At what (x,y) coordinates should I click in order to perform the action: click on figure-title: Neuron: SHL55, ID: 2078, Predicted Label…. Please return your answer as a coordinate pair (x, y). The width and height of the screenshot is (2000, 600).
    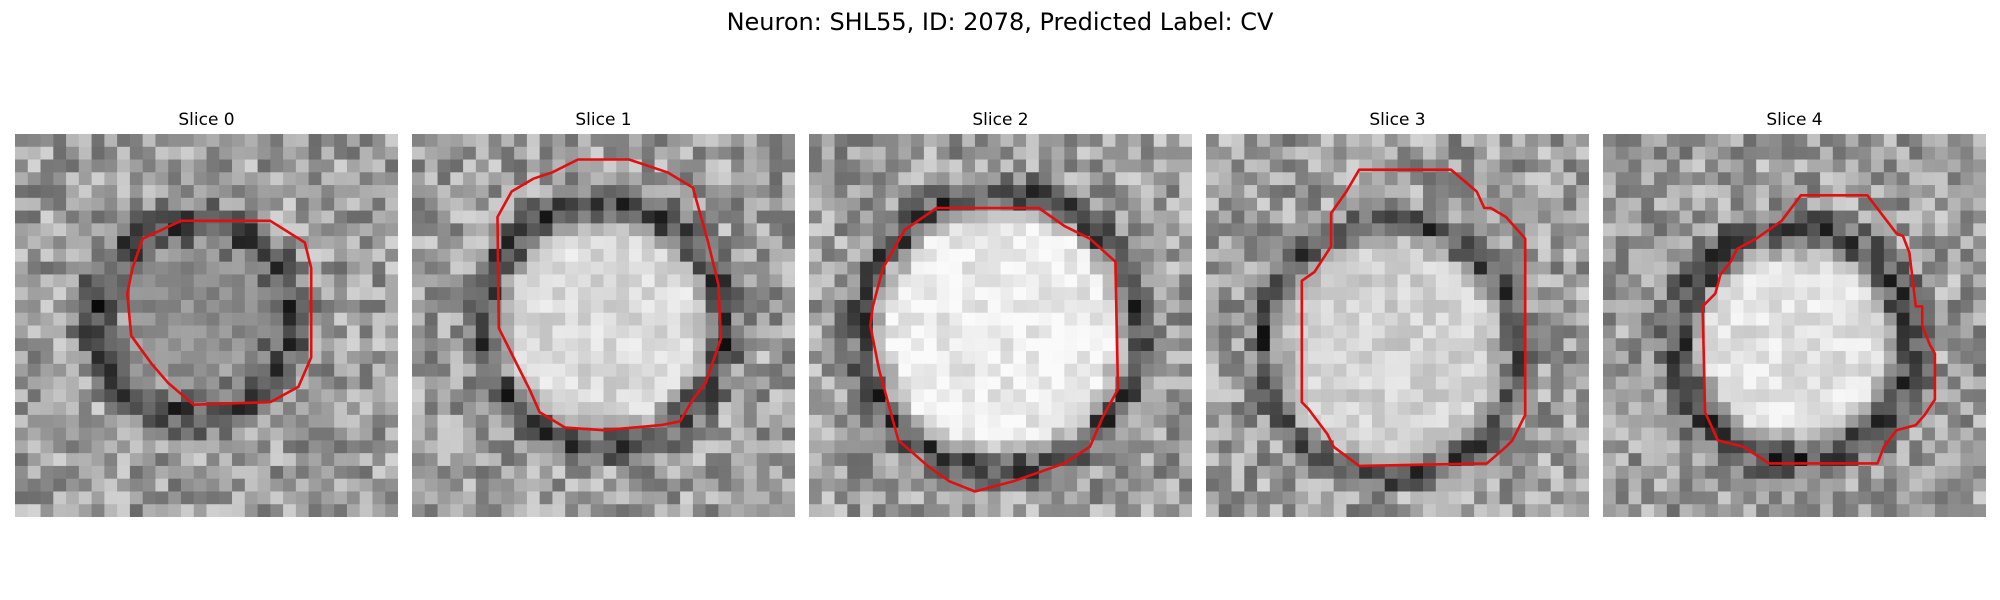
    Looking at the image, I should click on (1000, 22).